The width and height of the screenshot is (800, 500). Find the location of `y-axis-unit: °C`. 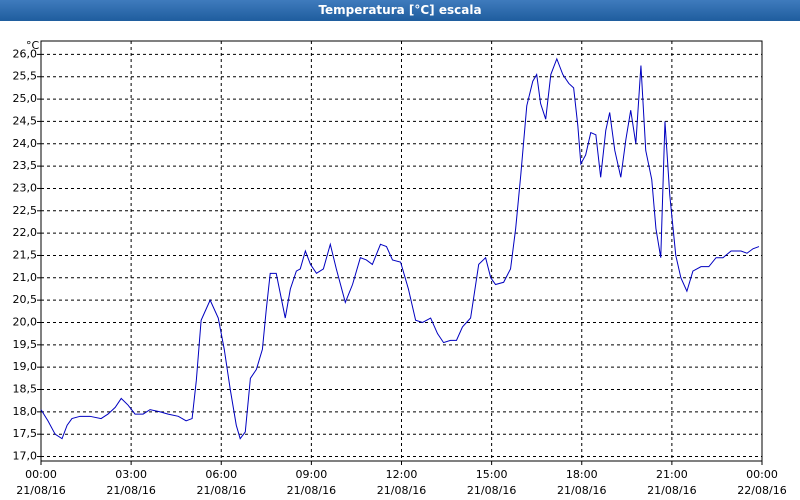

y-axis-unit: °C is located at coordinates (33, 45).